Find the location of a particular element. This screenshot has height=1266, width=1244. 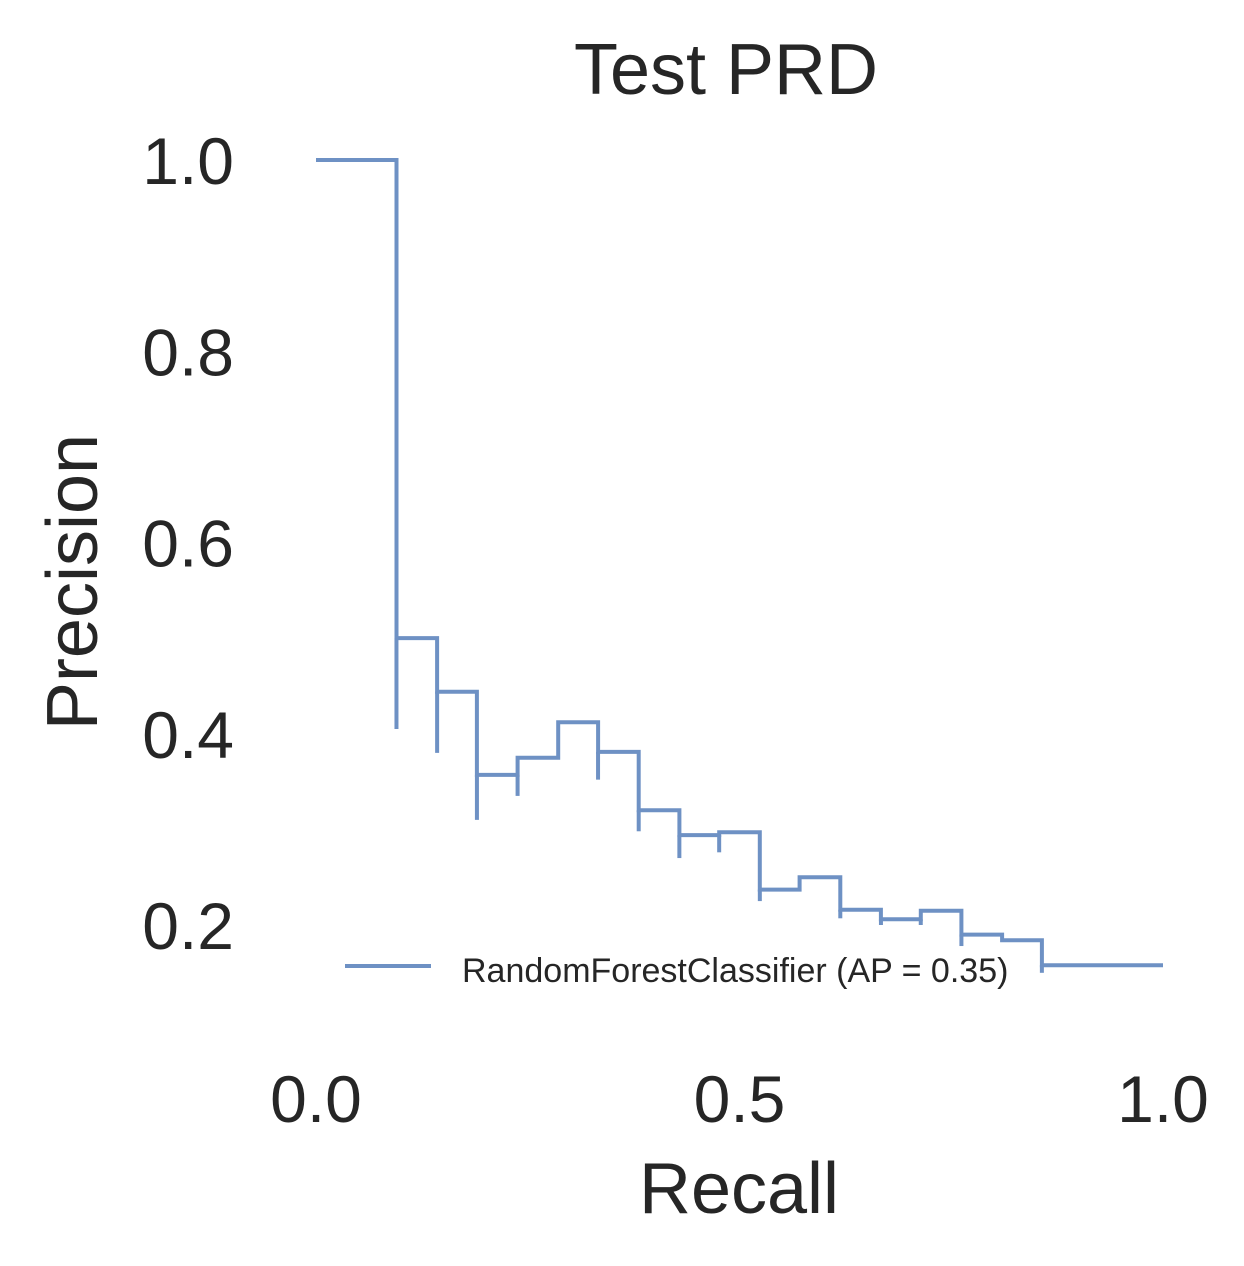

x-axis-label: Recall is located at coordinates (739, 1189).